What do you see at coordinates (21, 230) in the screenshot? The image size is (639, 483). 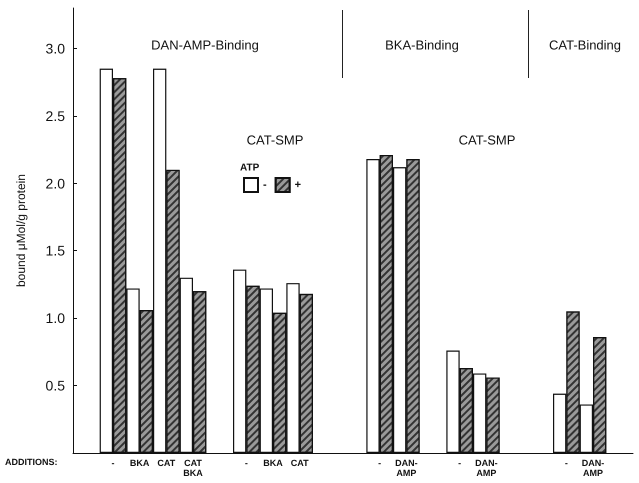 I see `y-axis-title: bound μMol/g protein` at bounding box center [21, 230].